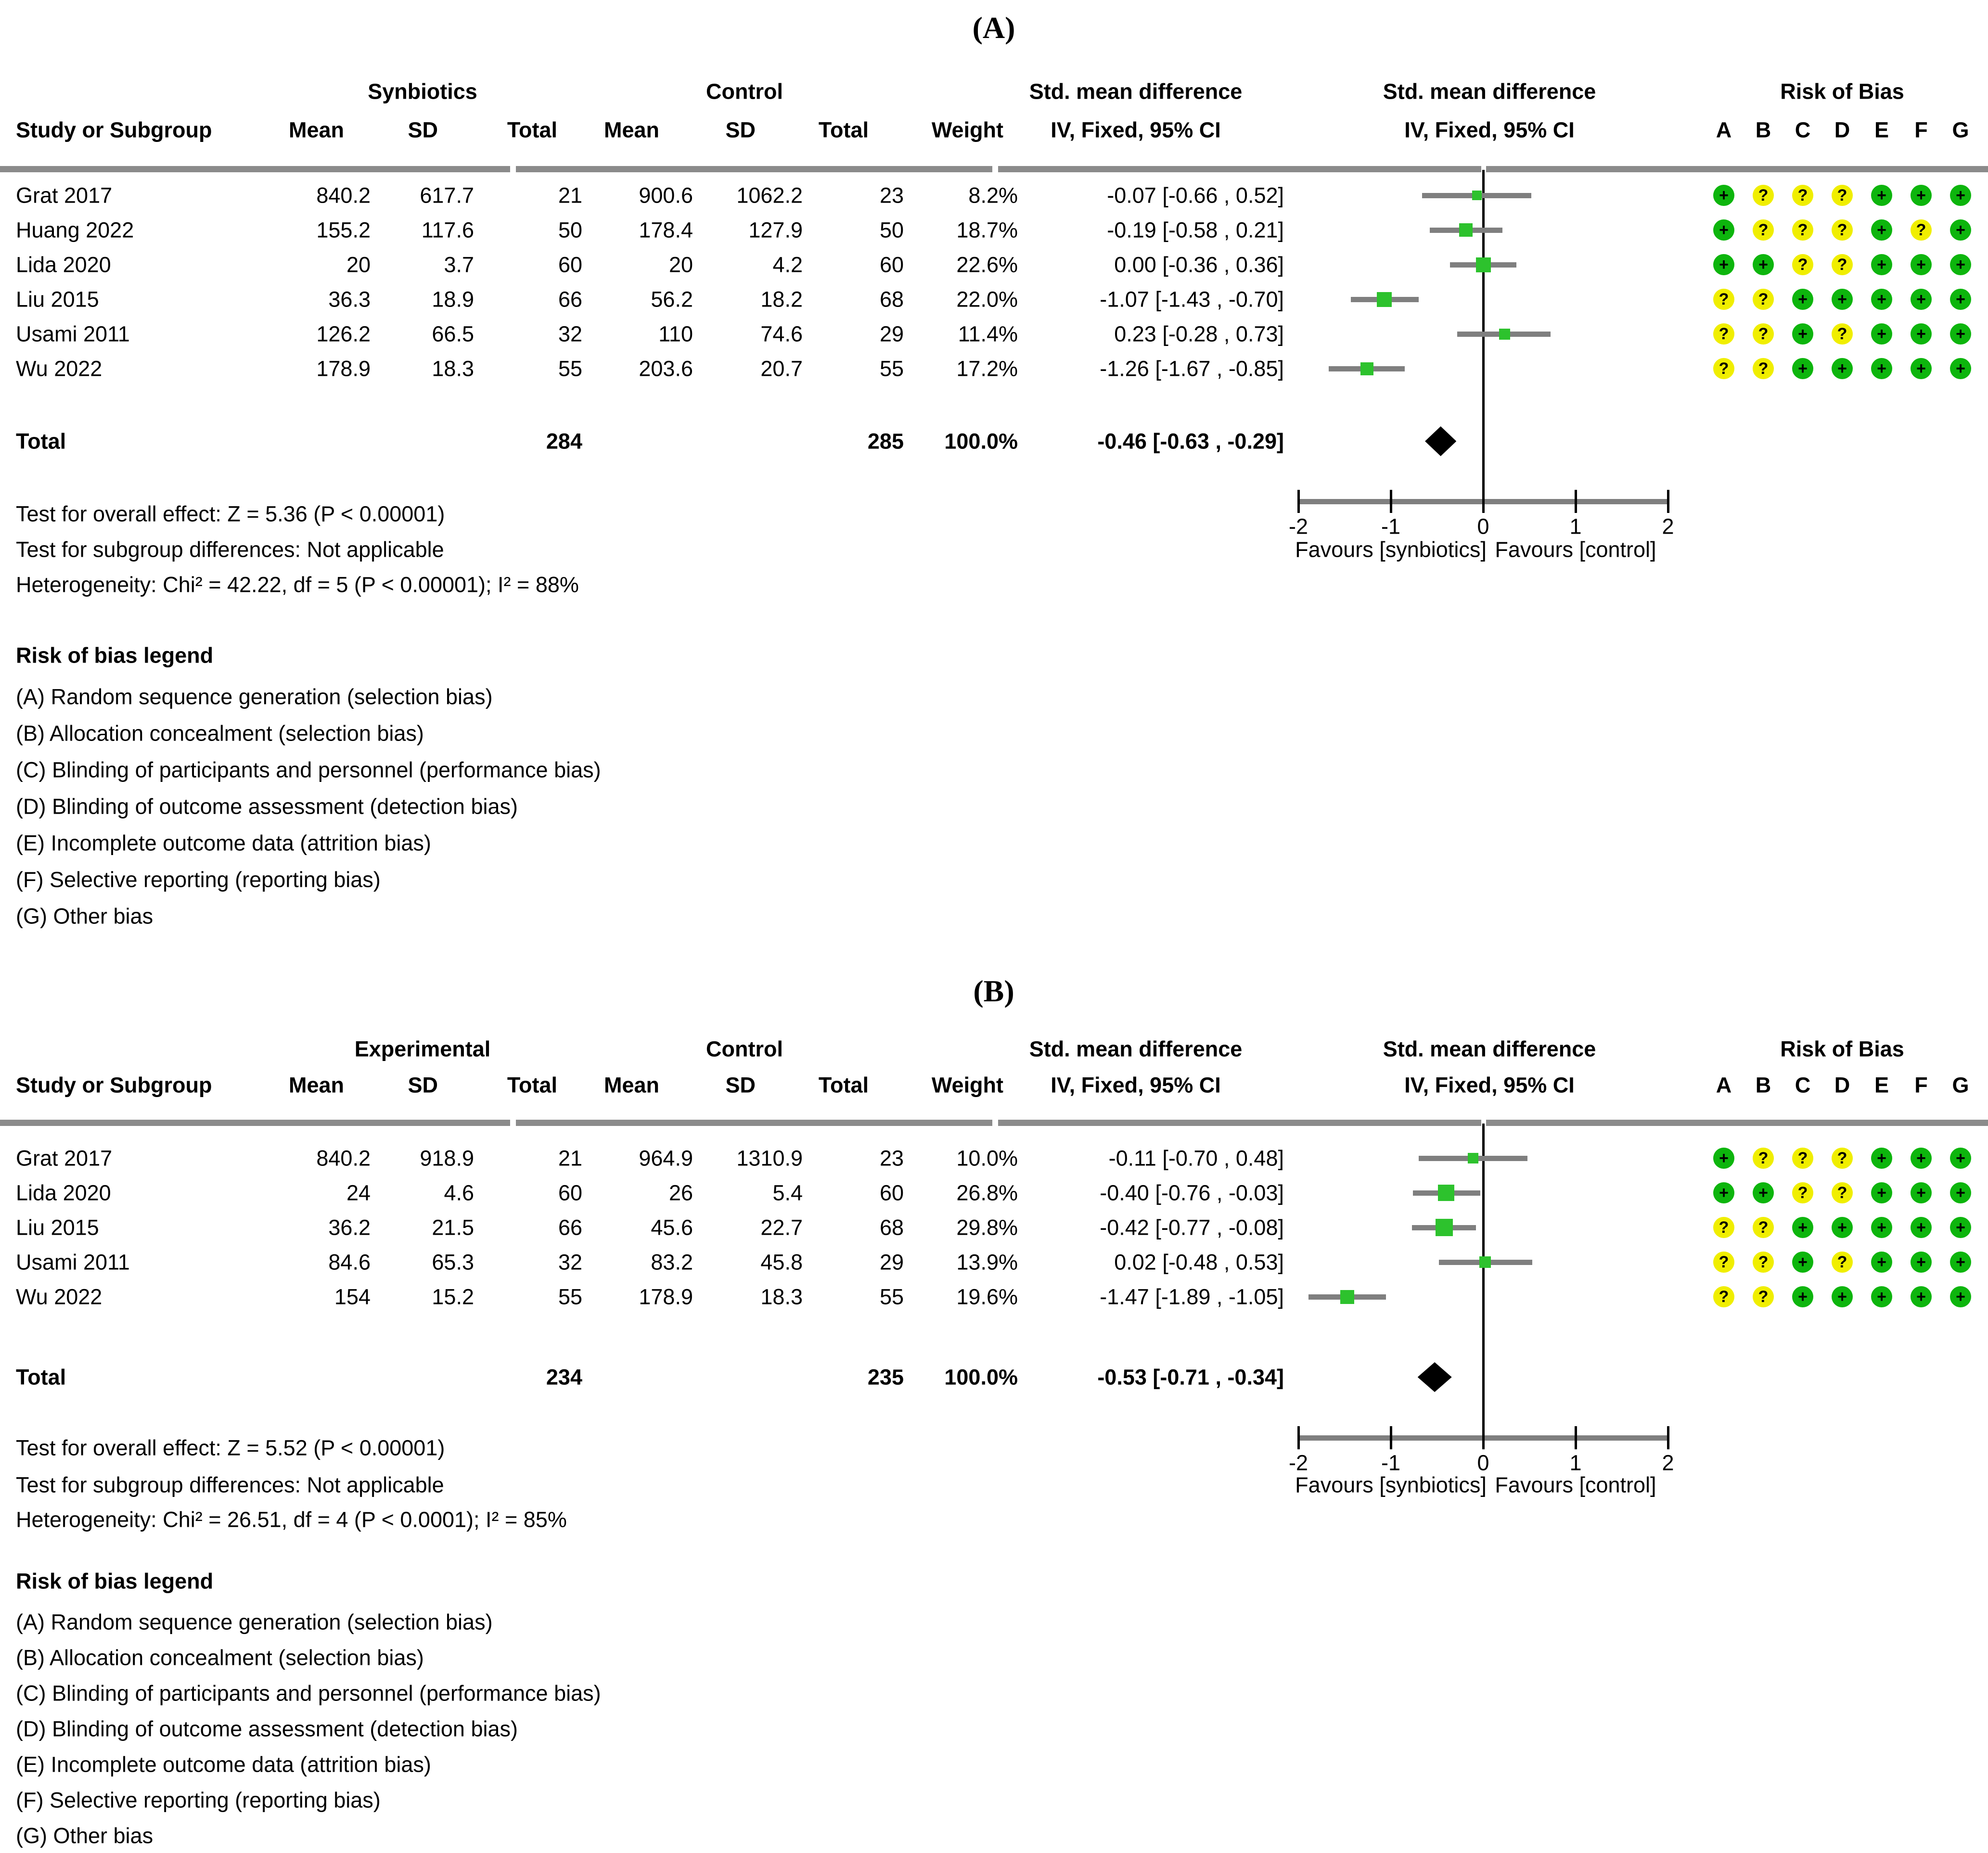 Image resolution: width=1988 pixels, height=1853 pixels. What do you see at coordinates (75, 230) in the screenshot?
I see `study-label: Huang 2022` at bounding box center [75, 230].